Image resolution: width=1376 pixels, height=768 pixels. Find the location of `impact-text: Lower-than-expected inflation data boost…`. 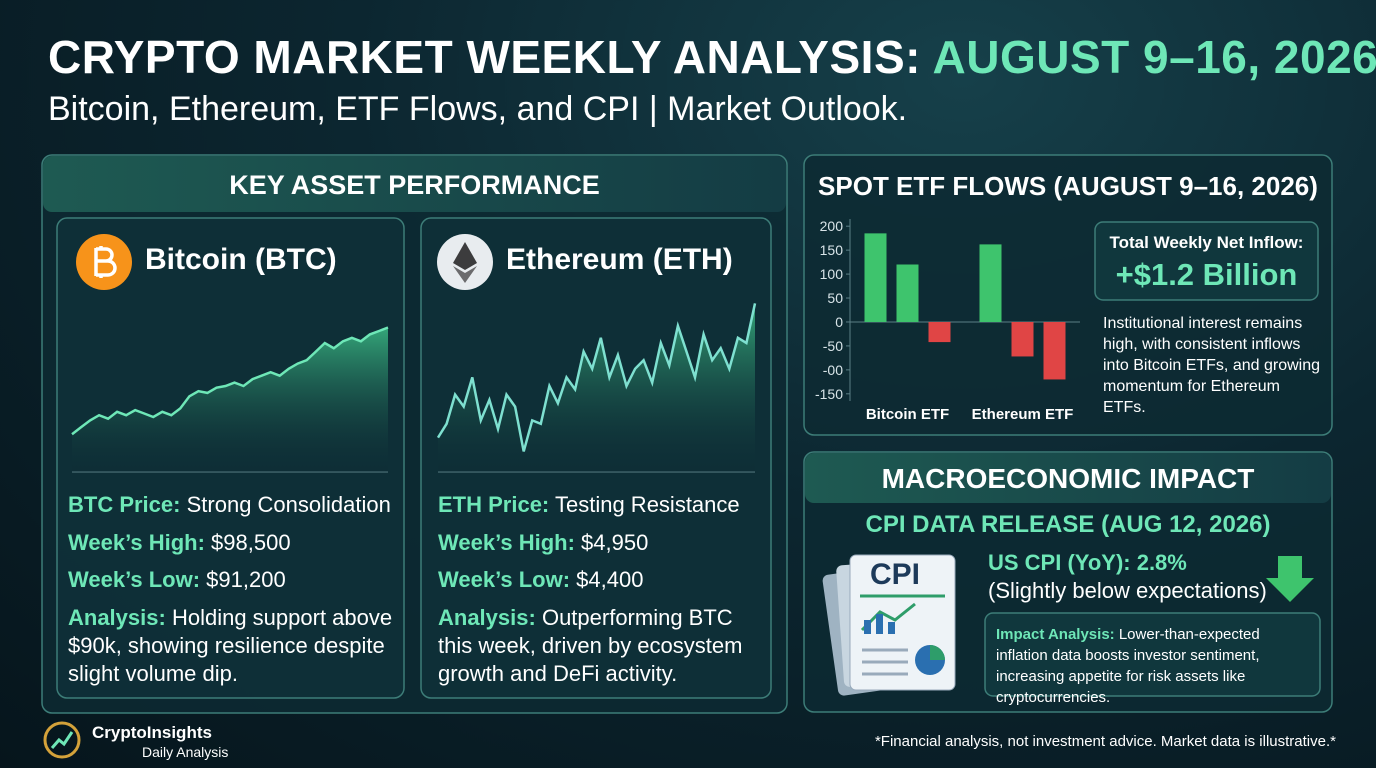

impact-text: Lower-than-expected inflation data boost… is located at coordinates (1128, 666).